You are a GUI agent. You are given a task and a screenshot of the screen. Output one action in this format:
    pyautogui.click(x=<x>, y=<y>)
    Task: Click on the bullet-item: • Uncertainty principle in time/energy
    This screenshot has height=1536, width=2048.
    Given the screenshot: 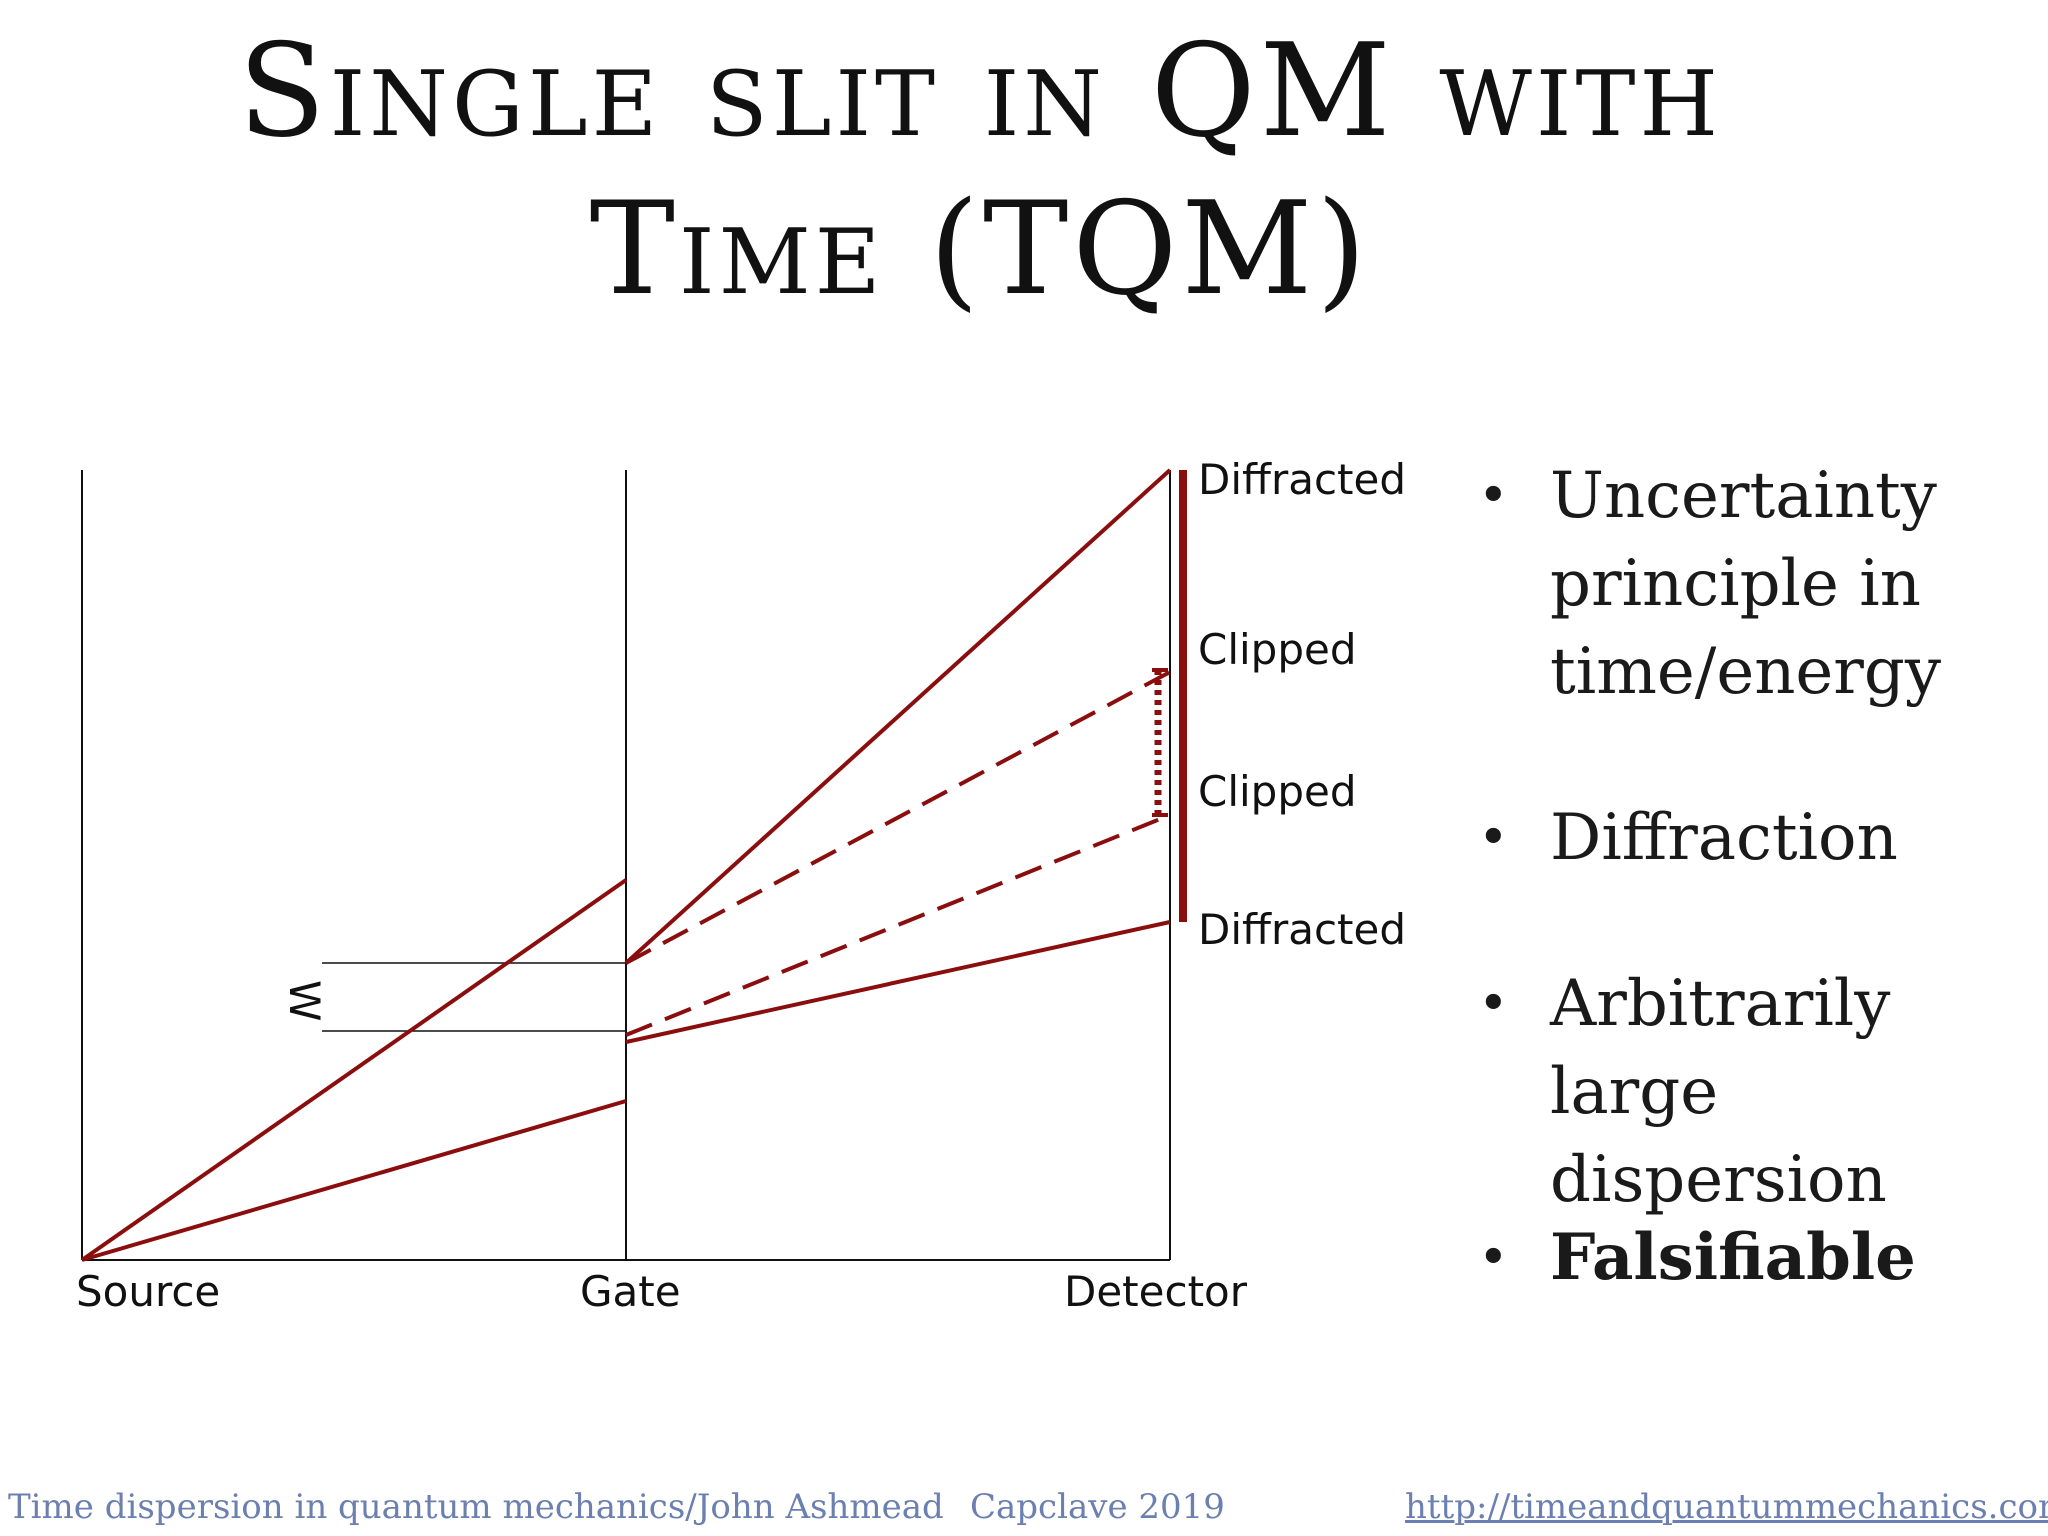 What is the action you would take?
    pyautogui.click(x=1758, y=584)
    